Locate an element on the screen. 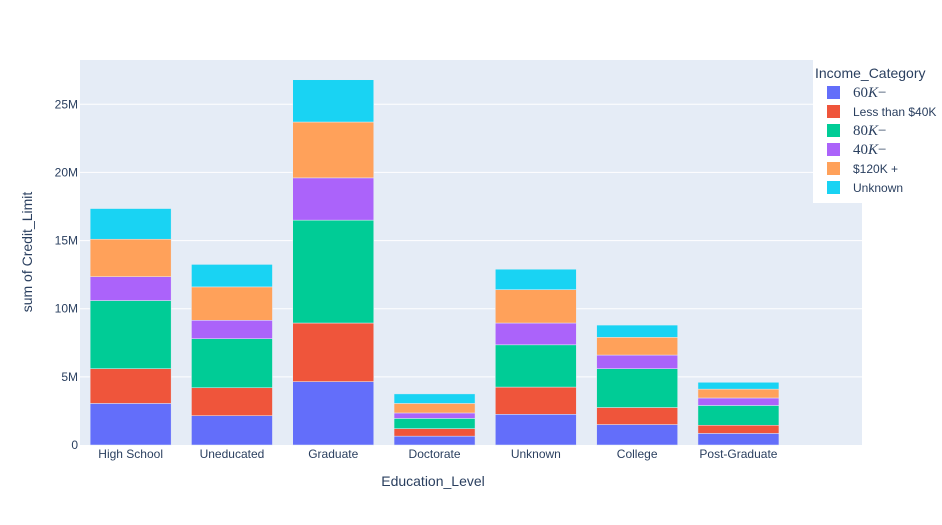  x-tick-label: Uneducated is located at coordinates (232, 454).